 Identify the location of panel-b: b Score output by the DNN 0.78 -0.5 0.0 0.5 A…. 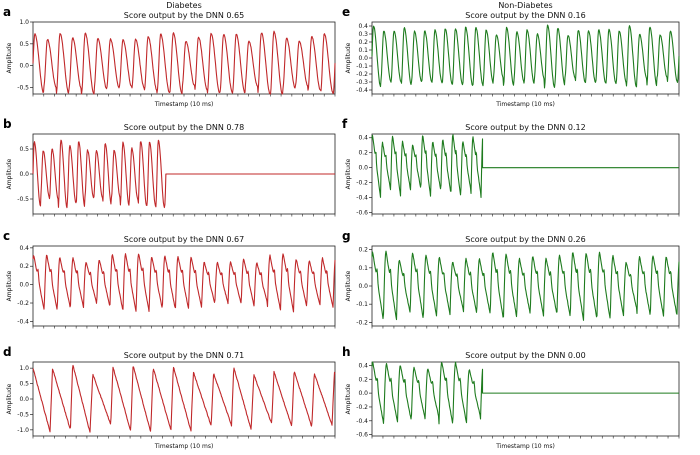
(169, 167).